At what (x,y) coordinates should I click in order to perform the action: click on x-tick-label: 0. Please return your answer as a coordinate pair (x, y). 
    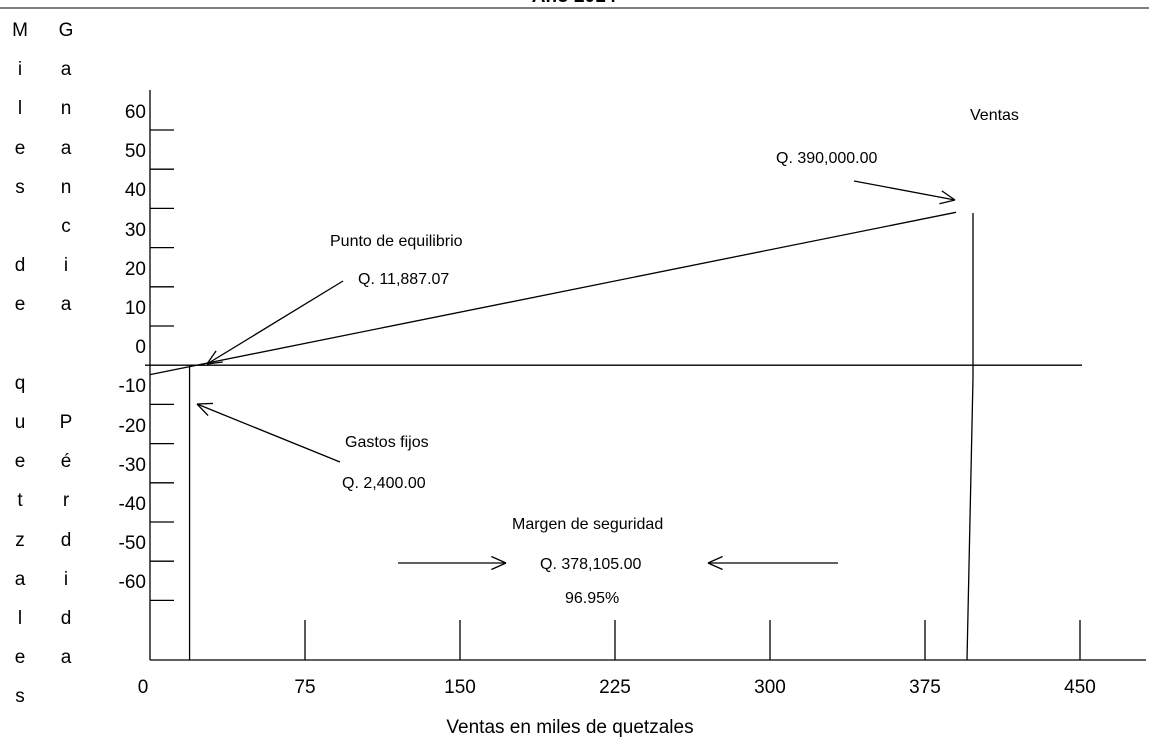
    Looking at the image, I should click on (143, 687).